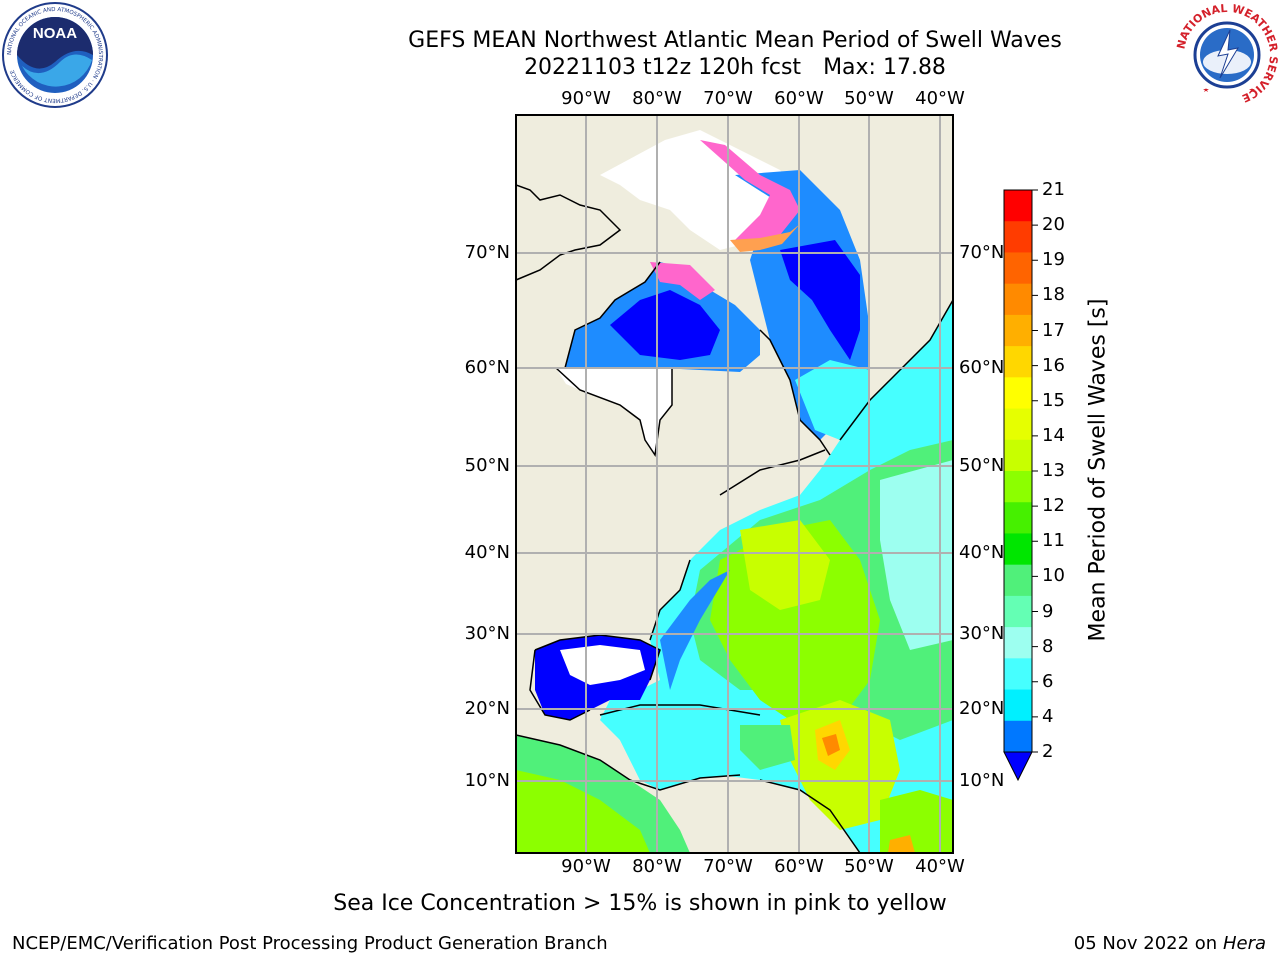  I want to click on lat-label-right: 70°N, so click(982, 252).